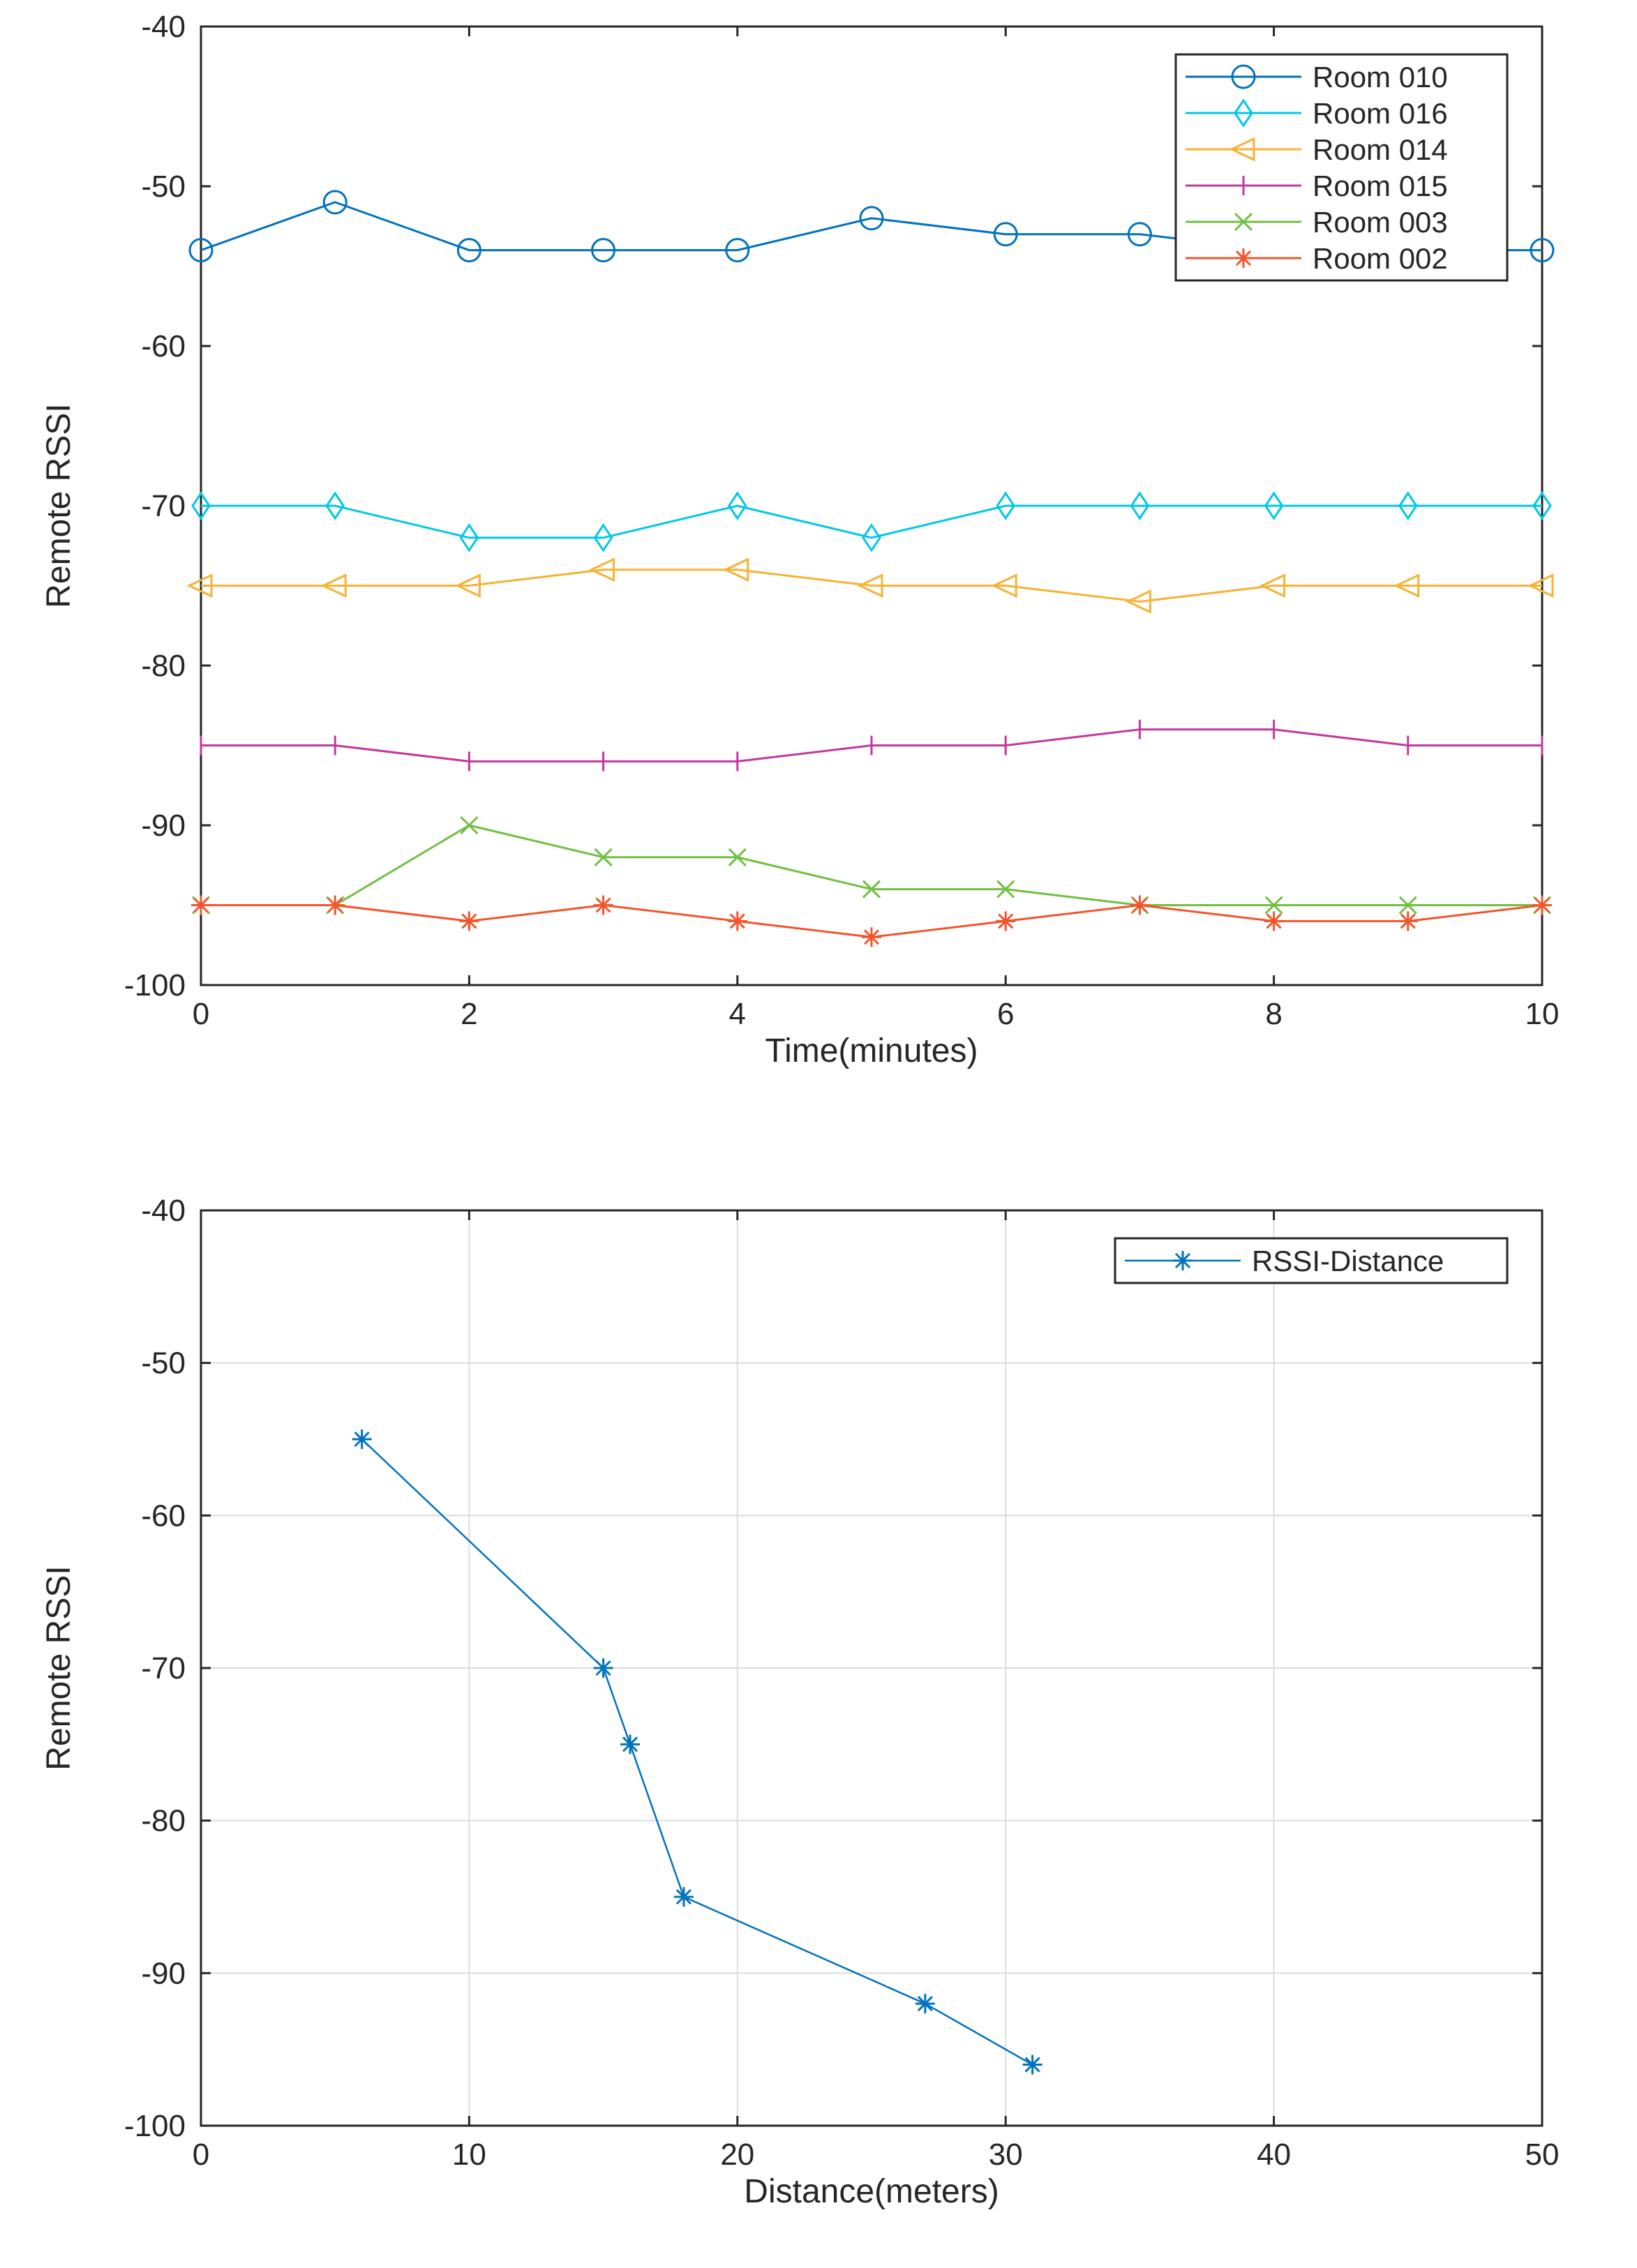  I want to click on legend-label-room-003: Room 003, so click(1380, 222).